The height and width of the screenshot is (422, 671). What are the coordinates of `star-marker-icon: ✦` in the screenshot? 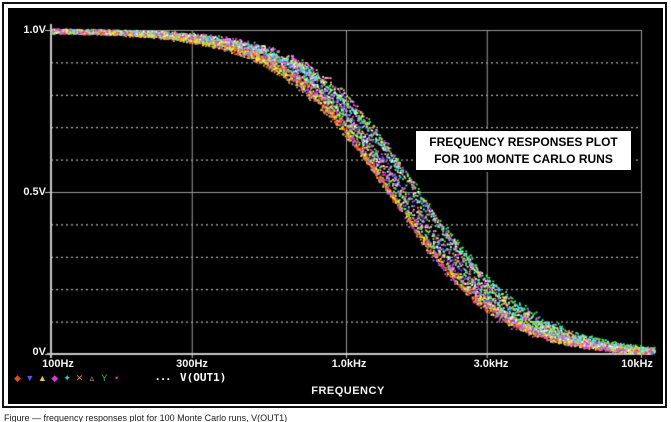 It's located at (67, 378).